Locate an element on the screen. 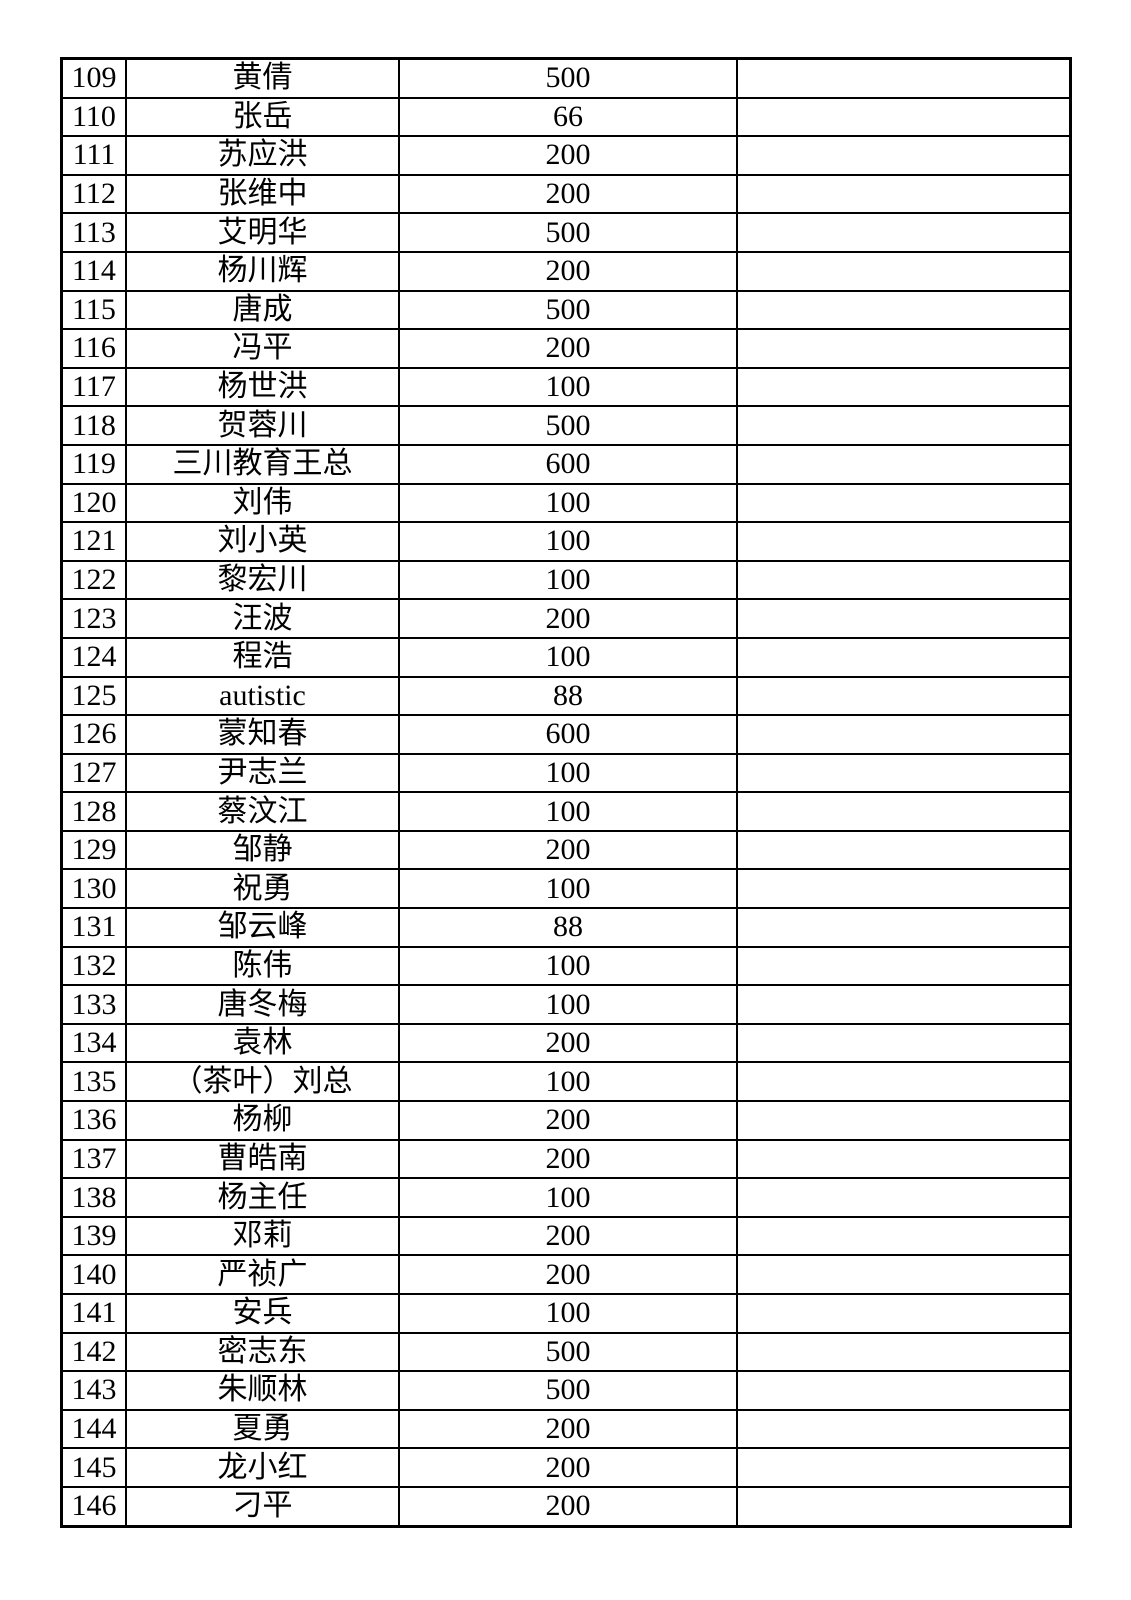  table-row: 113 艾明华 500 is located at coordinates (566, 232).